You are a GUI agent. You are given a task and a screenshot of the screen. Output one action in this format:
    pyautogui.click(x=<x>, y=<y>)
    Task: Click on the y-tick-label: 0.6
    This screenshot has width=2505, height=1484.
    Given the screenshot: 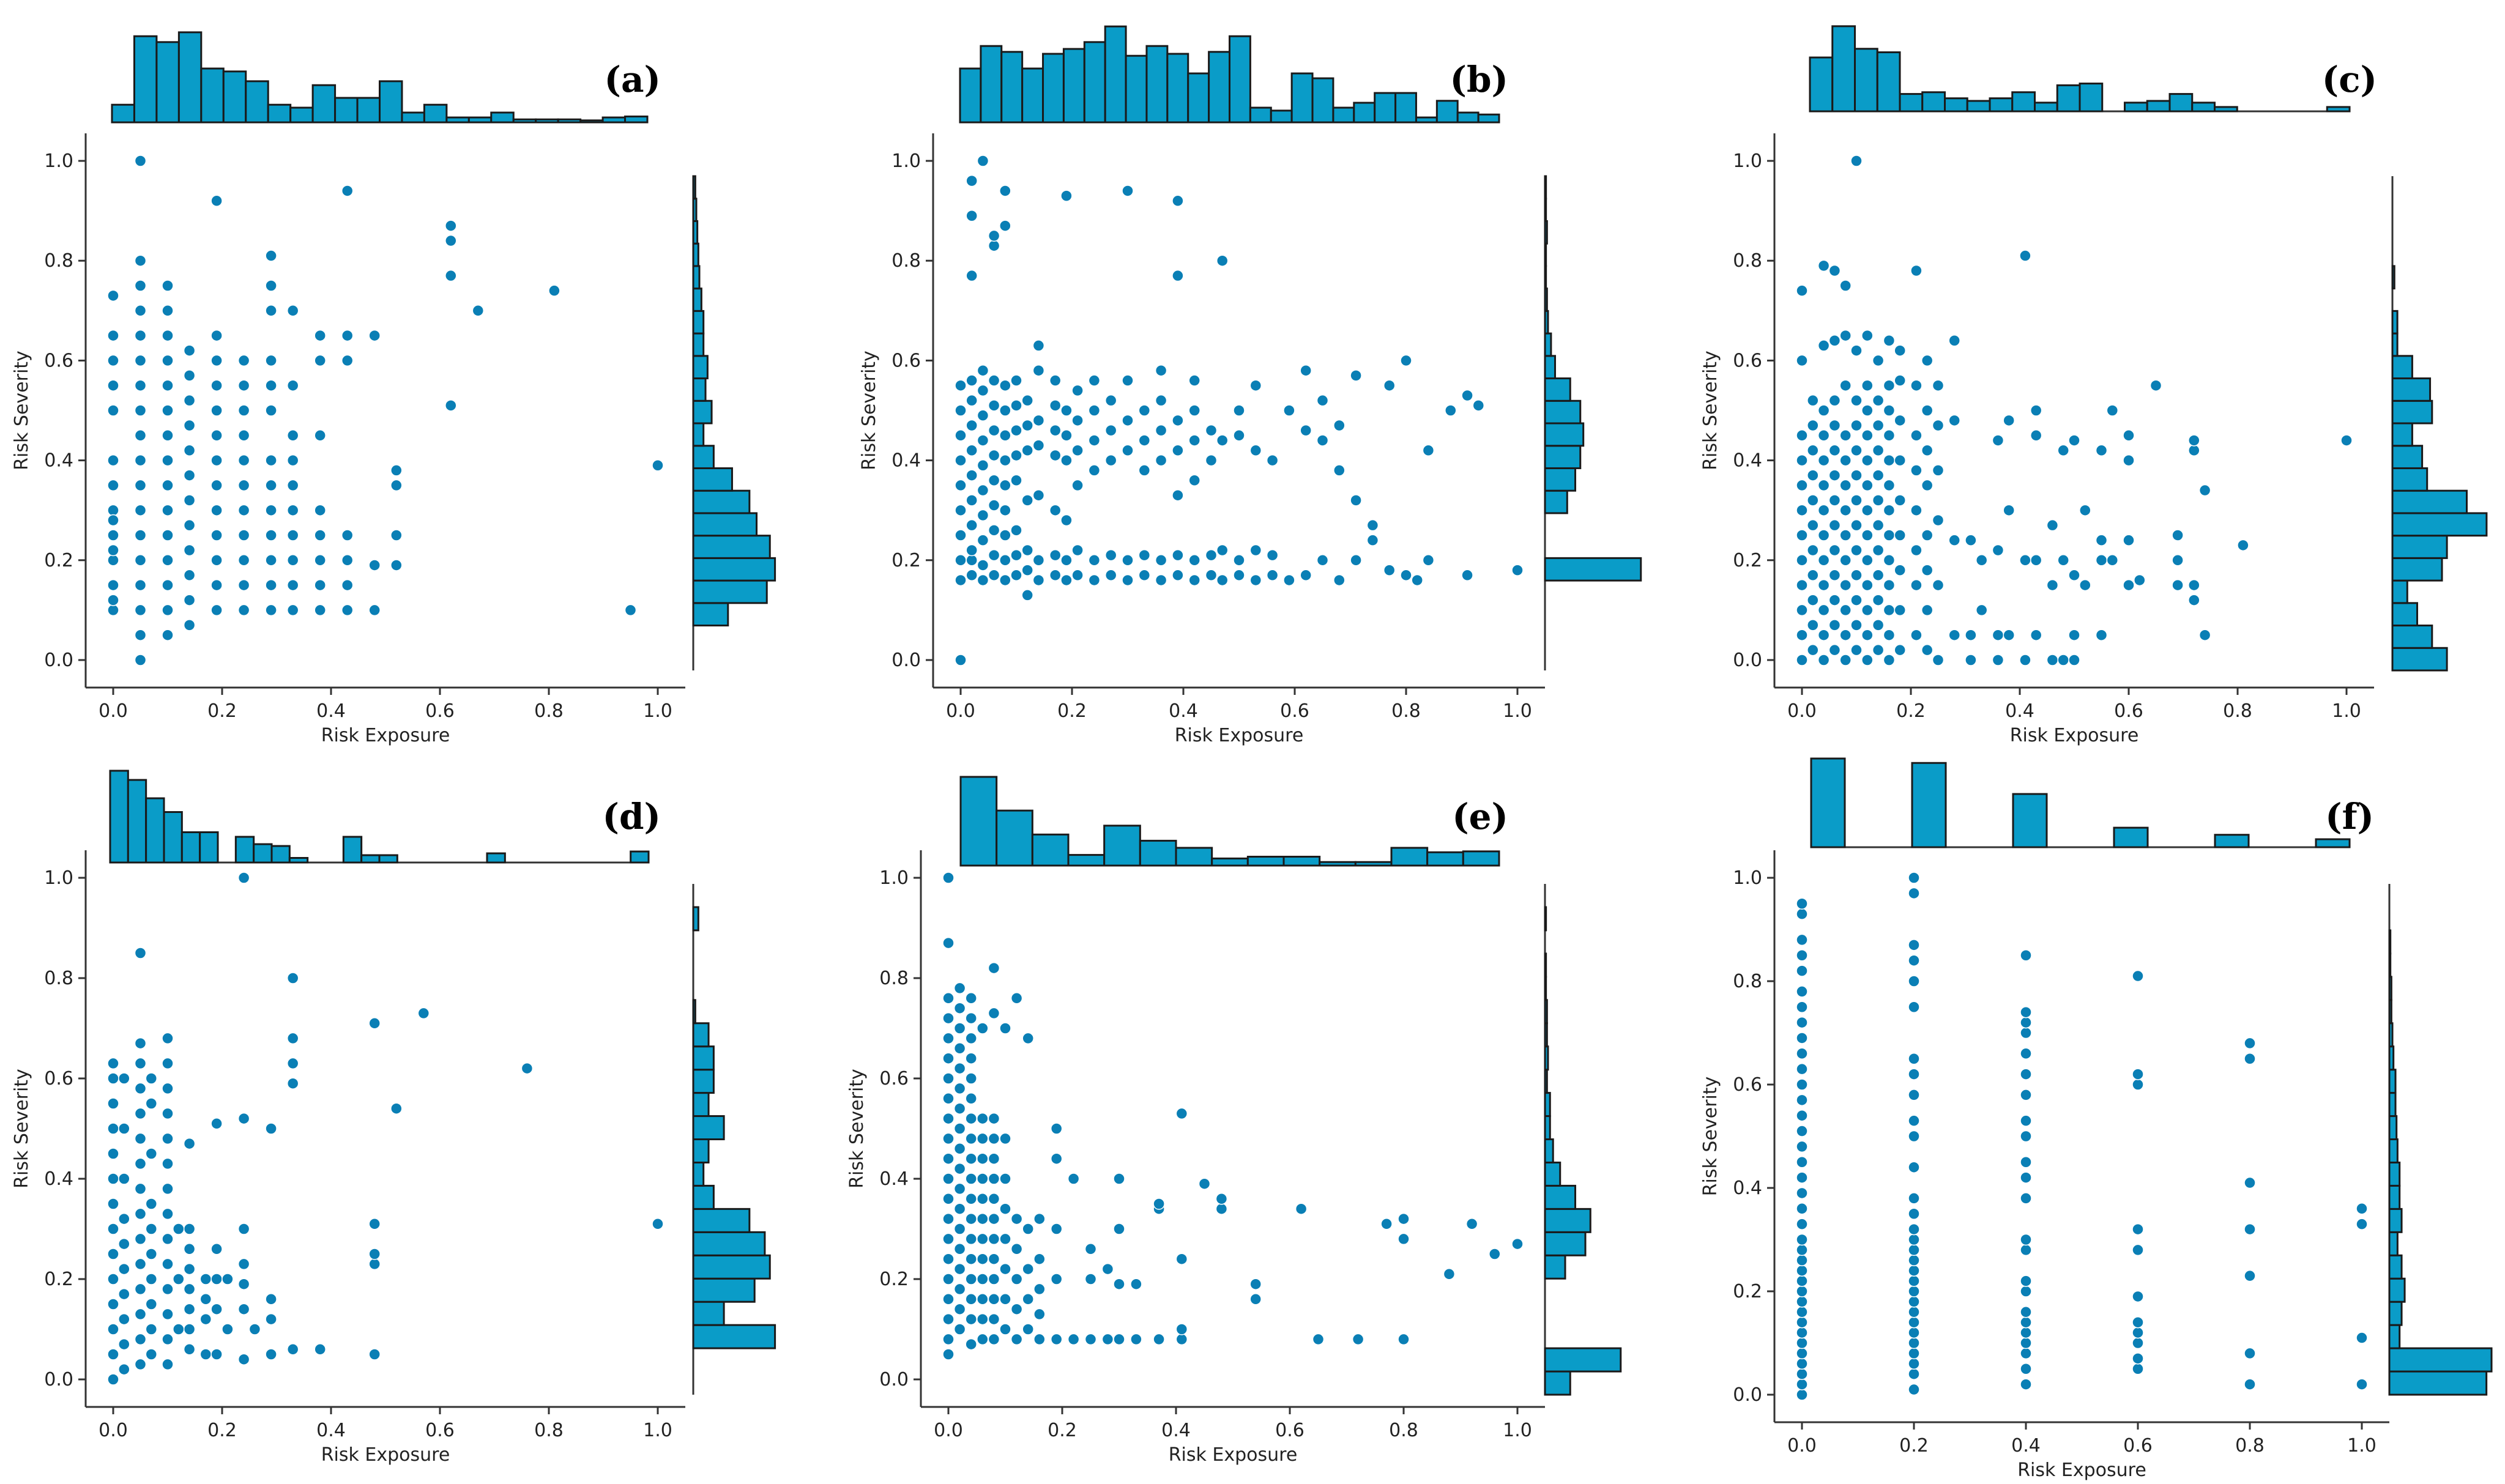 What is the action you would take?
    pyautogui.click(x=894, y=1078)
    